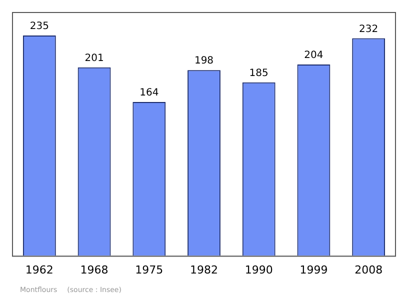 This screenshot has width=400, height=299. What do you see at coordinates (368, 29) in the screenshot?
I see `data-label: 232` at bounding box center [368, 29].